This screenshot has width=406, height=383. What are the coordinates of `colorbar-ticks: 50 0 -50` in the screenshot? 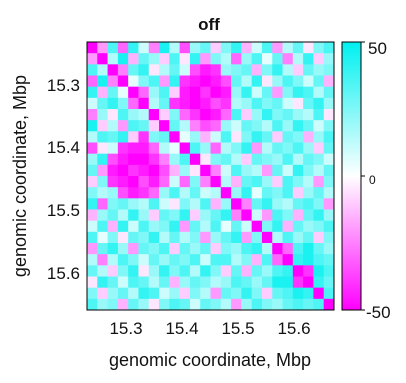 It's located at (376, 180).